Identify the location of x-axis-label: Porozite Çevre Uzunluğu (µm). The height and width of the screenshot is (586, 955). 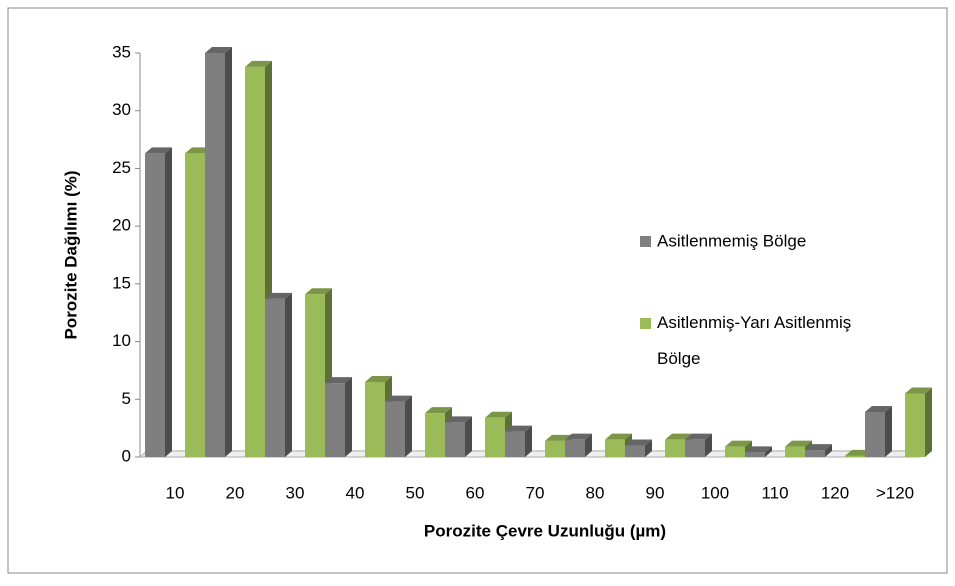
(545, 530).